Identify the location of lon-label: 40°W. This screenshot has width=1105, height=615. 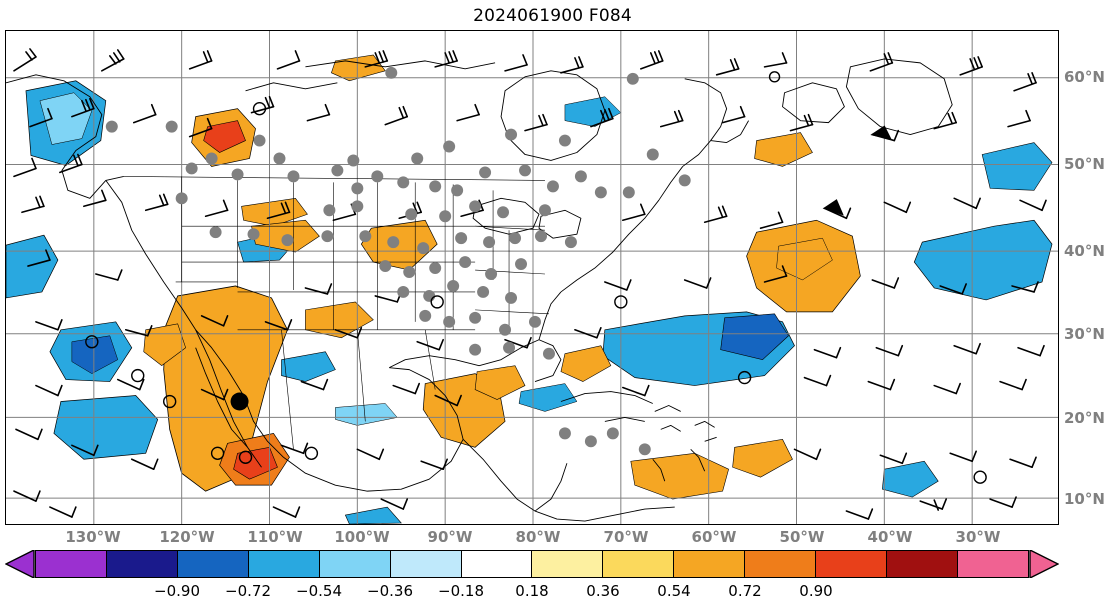
(890, 537).